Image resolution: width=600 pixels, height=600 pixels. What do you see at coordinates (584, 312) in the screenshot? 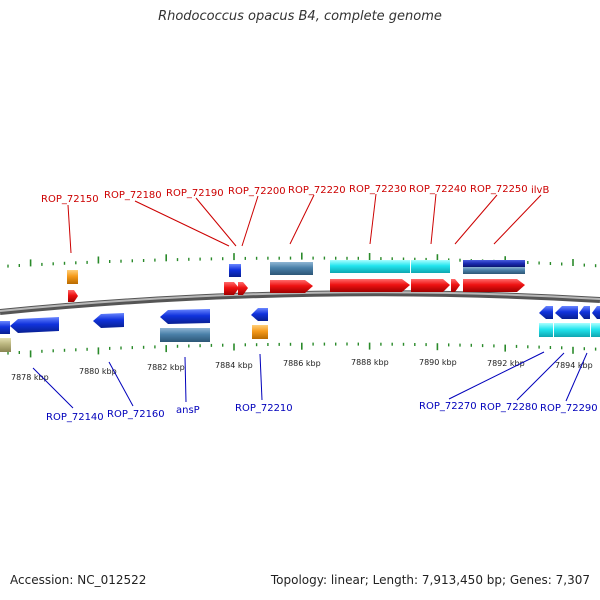
I see `gene-ROP_72280b` at bounding box center [584, 312].